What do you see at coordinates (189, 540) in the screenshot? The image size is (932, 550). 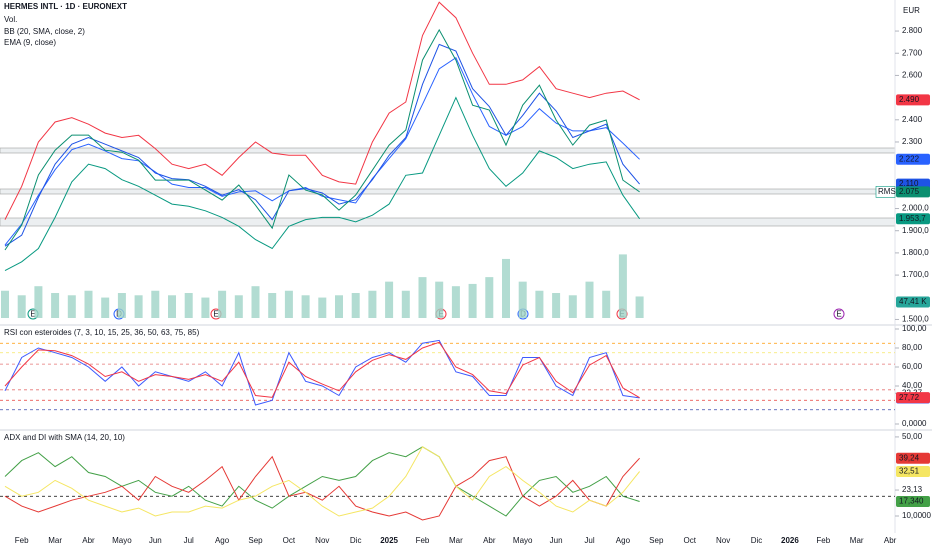 I see `x-tick-label: Jul` at bounding box center [189, 540].